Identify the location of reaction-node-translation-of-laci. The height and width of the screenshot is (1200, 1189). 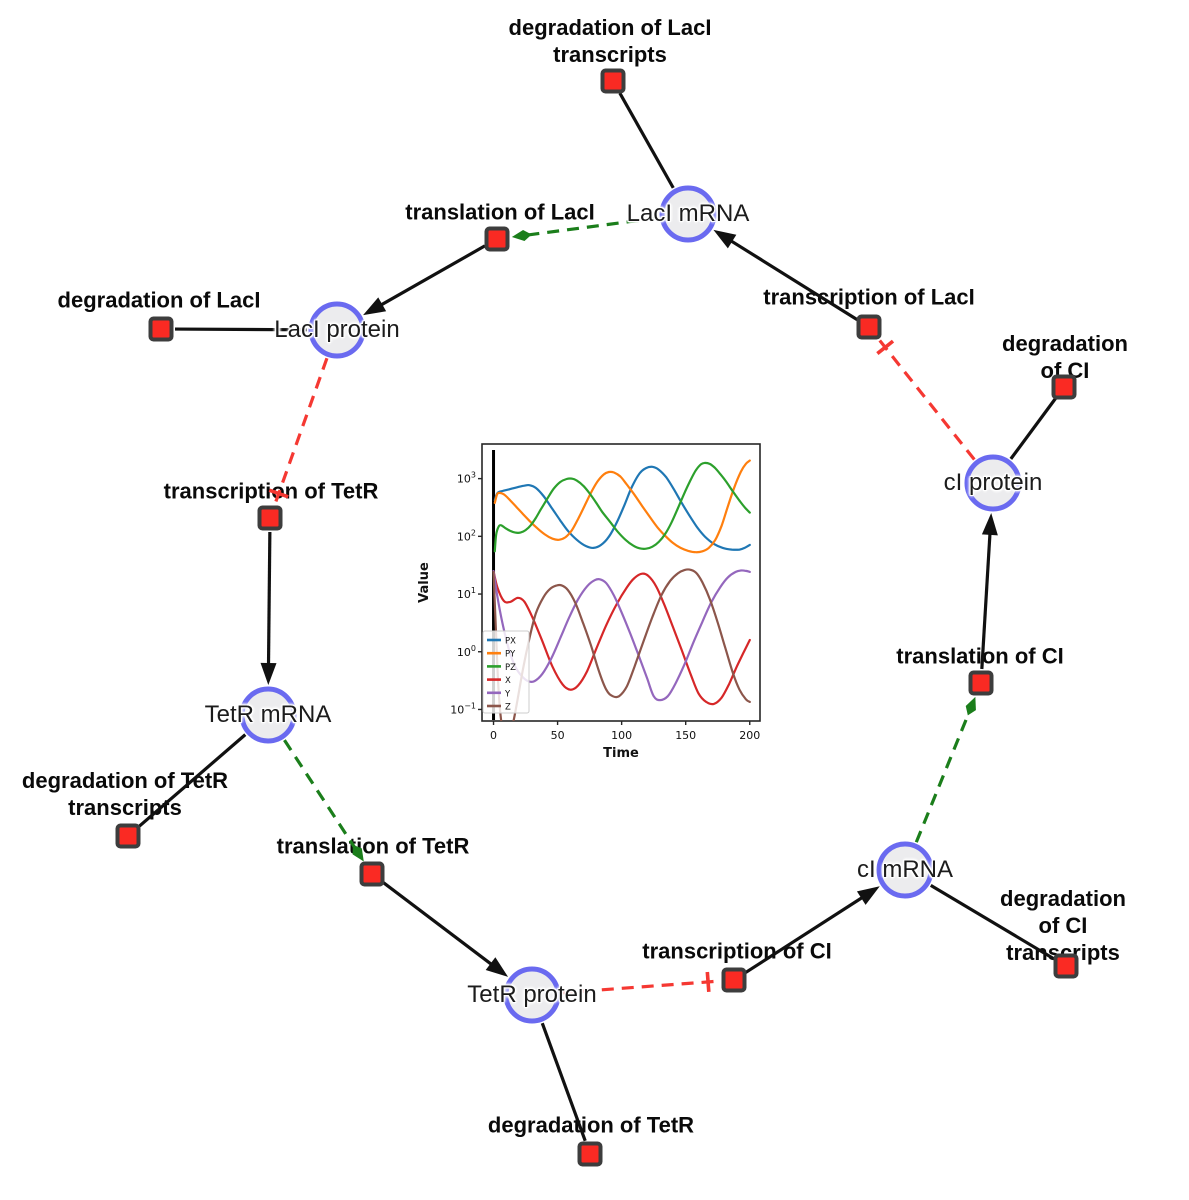
(497, 239).